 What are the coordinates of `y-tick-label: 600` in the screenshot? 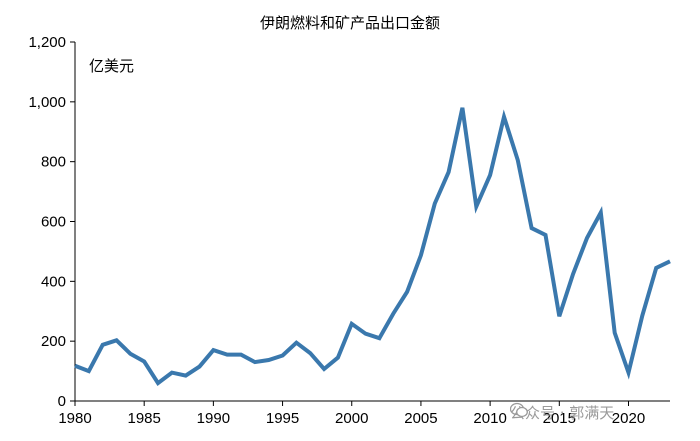 It's located at (53, 222).